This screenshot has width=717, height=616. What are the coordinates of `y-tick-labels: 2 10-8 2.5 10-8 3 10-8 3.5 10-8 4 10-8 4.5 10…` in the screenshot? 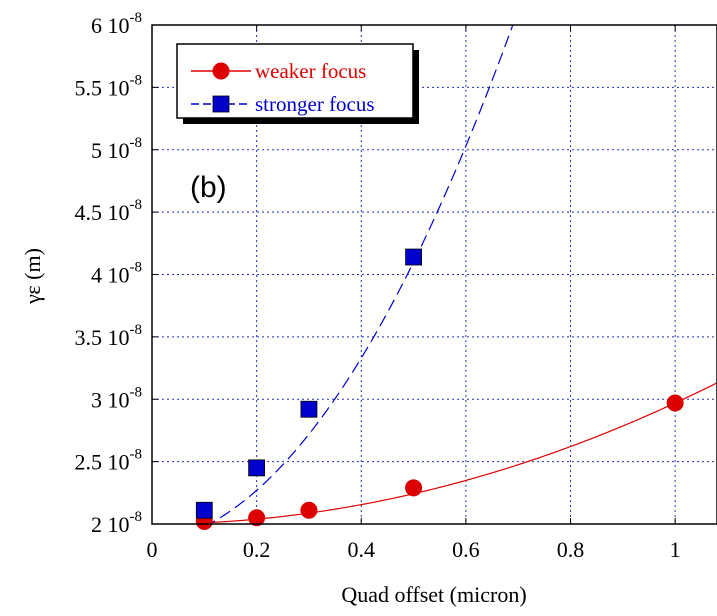 It's located at (109, 273).